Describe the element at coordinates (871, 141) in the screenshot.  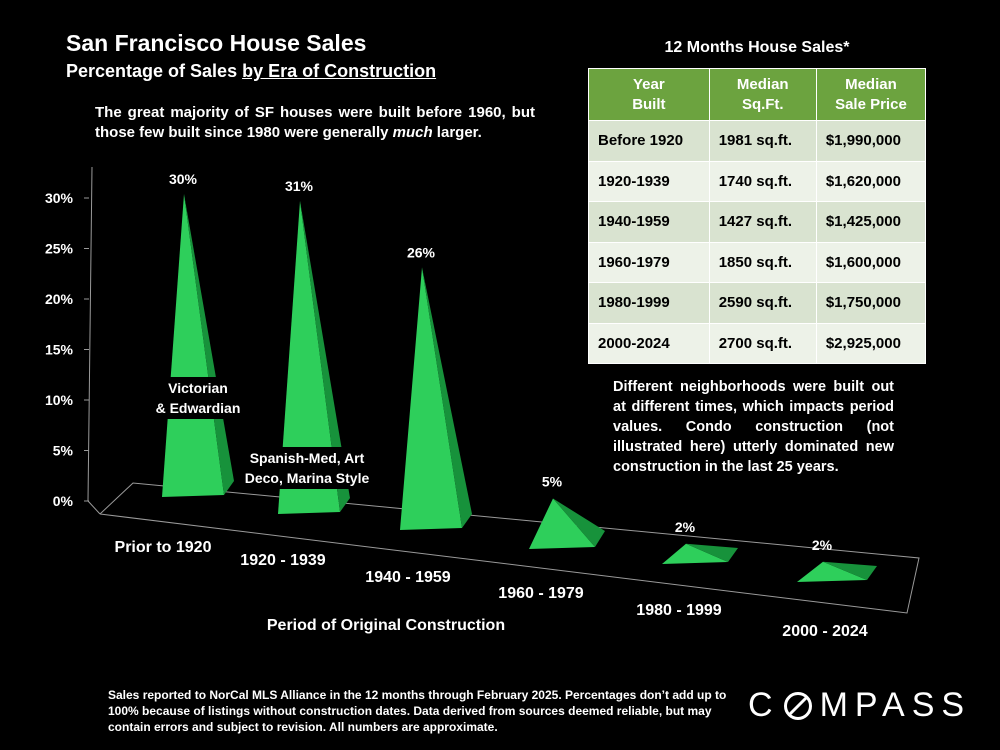
I see `table-cell: $1,990,000` at that location.